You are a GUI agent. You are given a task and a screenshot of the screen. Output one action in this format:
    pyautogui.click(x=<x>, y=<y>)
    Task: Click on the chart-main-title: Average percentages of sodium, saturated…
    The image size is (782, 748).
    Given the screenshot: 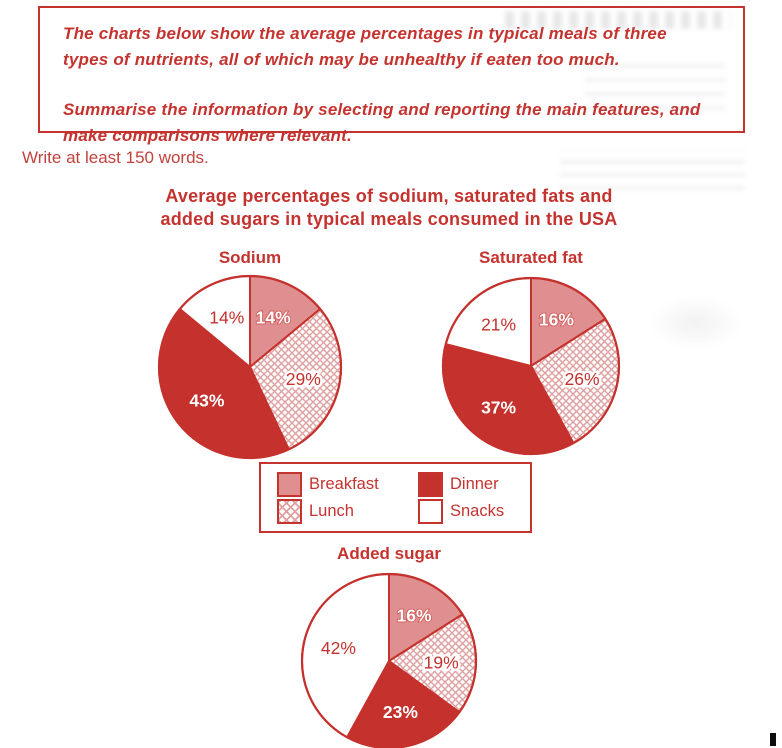 What is the action you would take?
    pyautogui.click(x=389, y=207)
    